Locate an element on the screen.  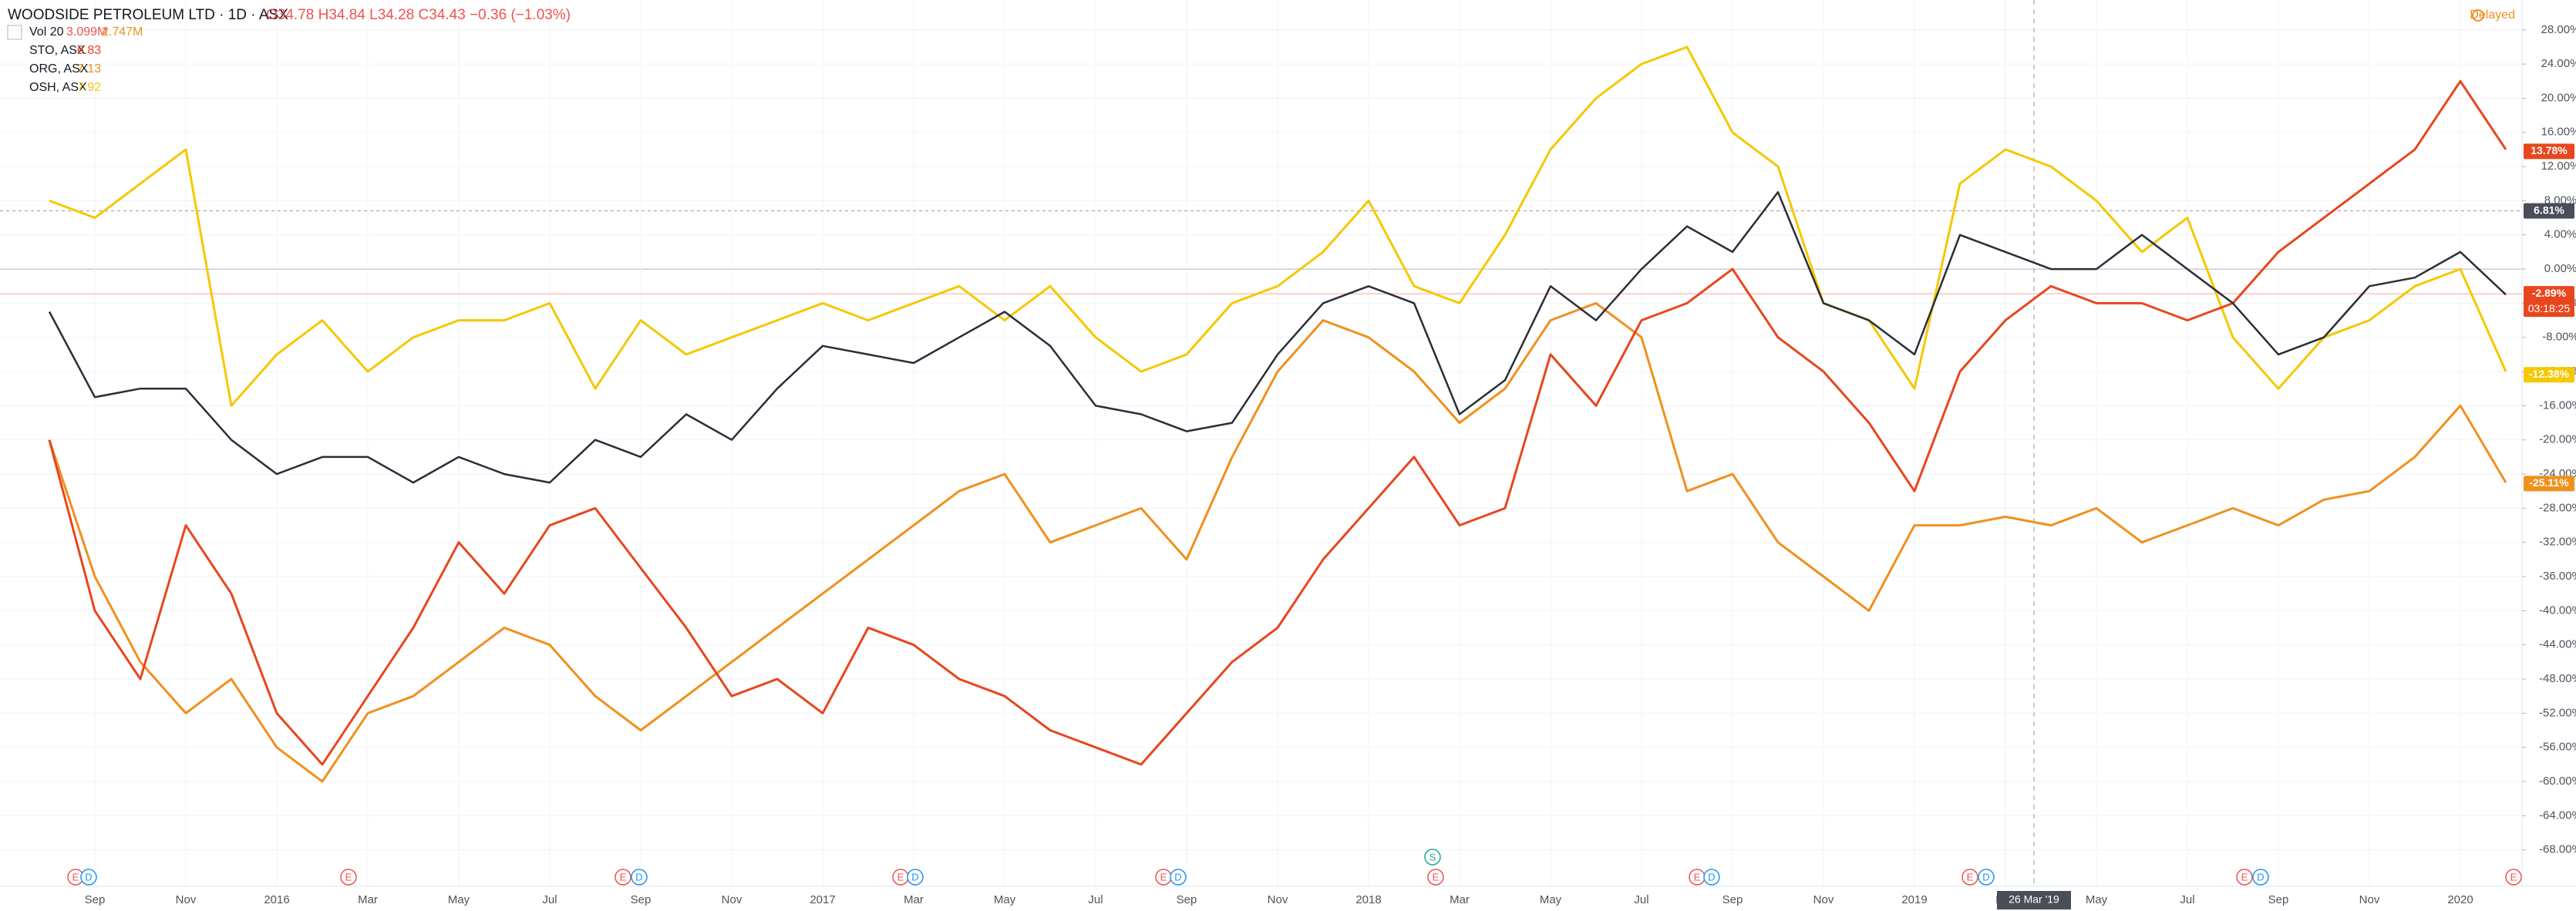
price-badge-label: 6.81% is located at coordinates (2549, 209).